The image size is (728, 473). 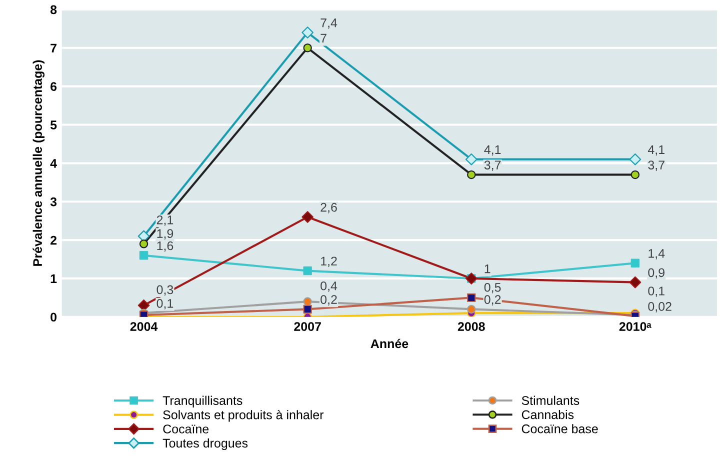 I want to click on x-tick-label: 2010ᵃ, so click(x=635, y=326).